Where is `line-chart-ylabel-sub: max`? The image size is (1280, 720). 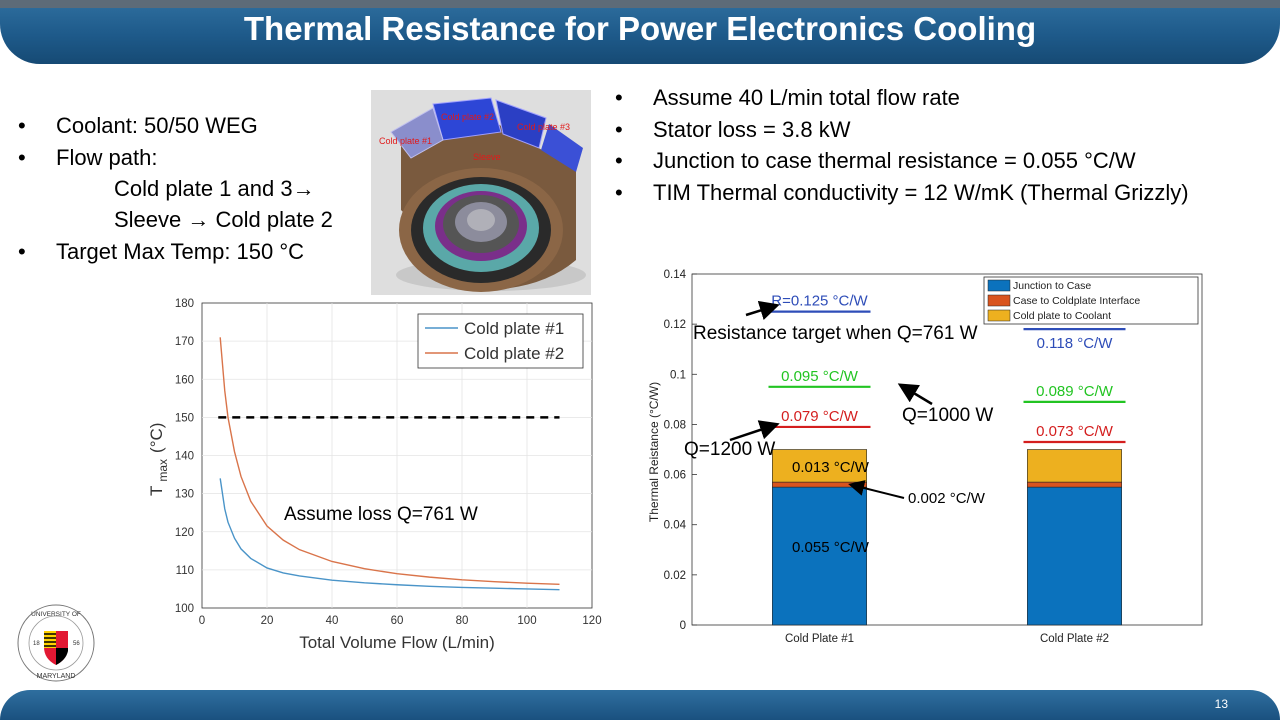
line-chart-ylabel-sub: max is located at coordinates (163, 470).